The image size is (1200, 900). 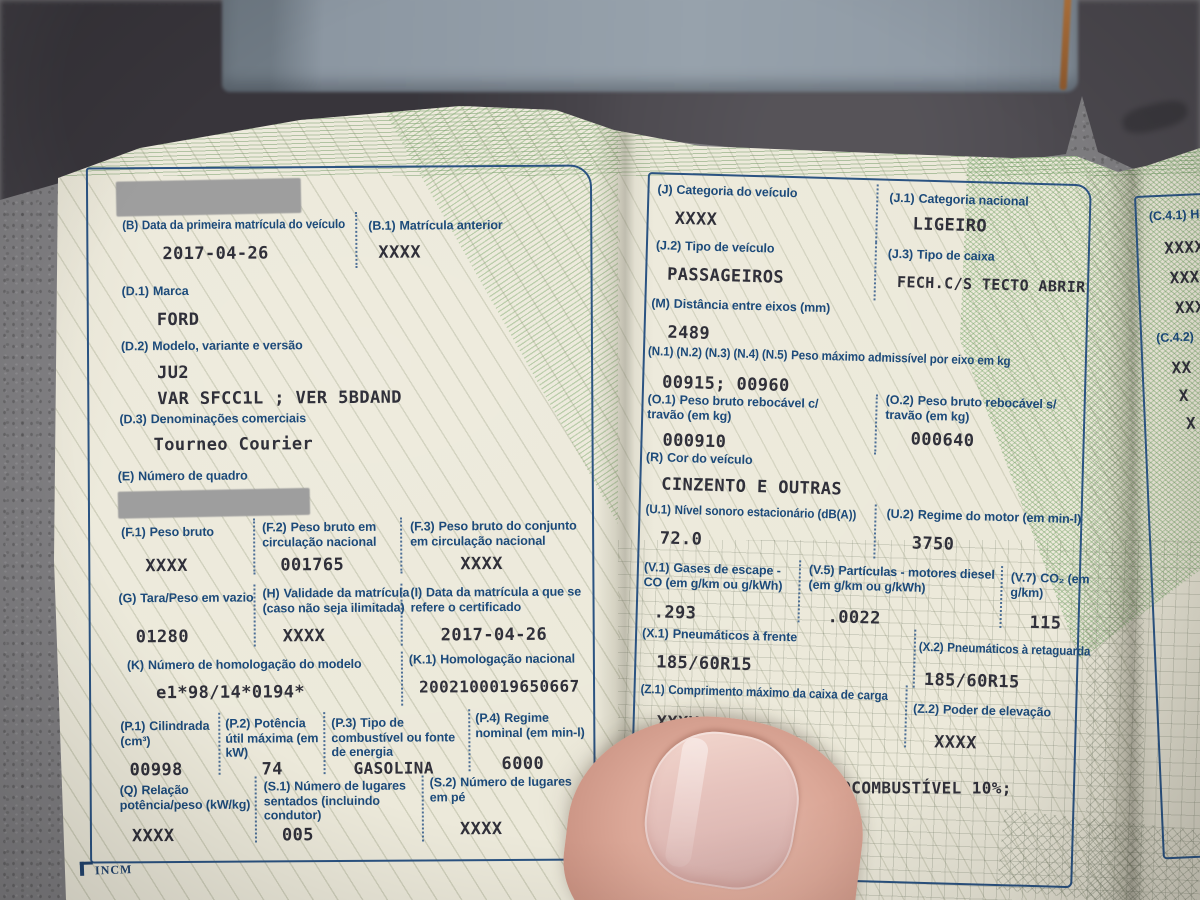 I want to click on incm-logo: INCM, so click(x=106, y=869).